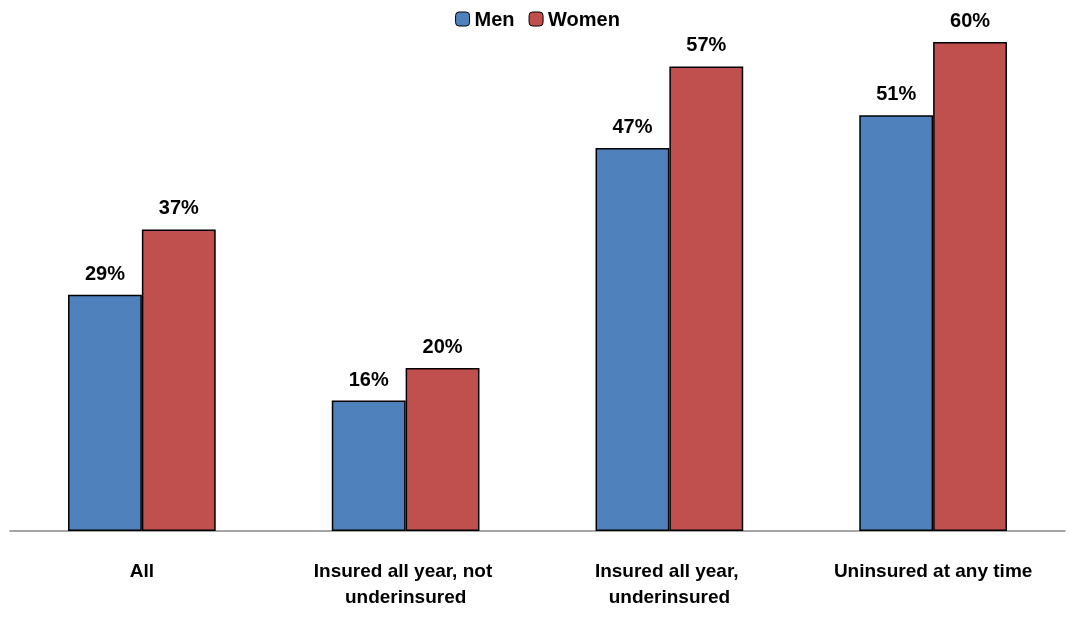  Describe the element at coordinates (179, 207) in the screenshot. I see `data-label: 37%` at that location.